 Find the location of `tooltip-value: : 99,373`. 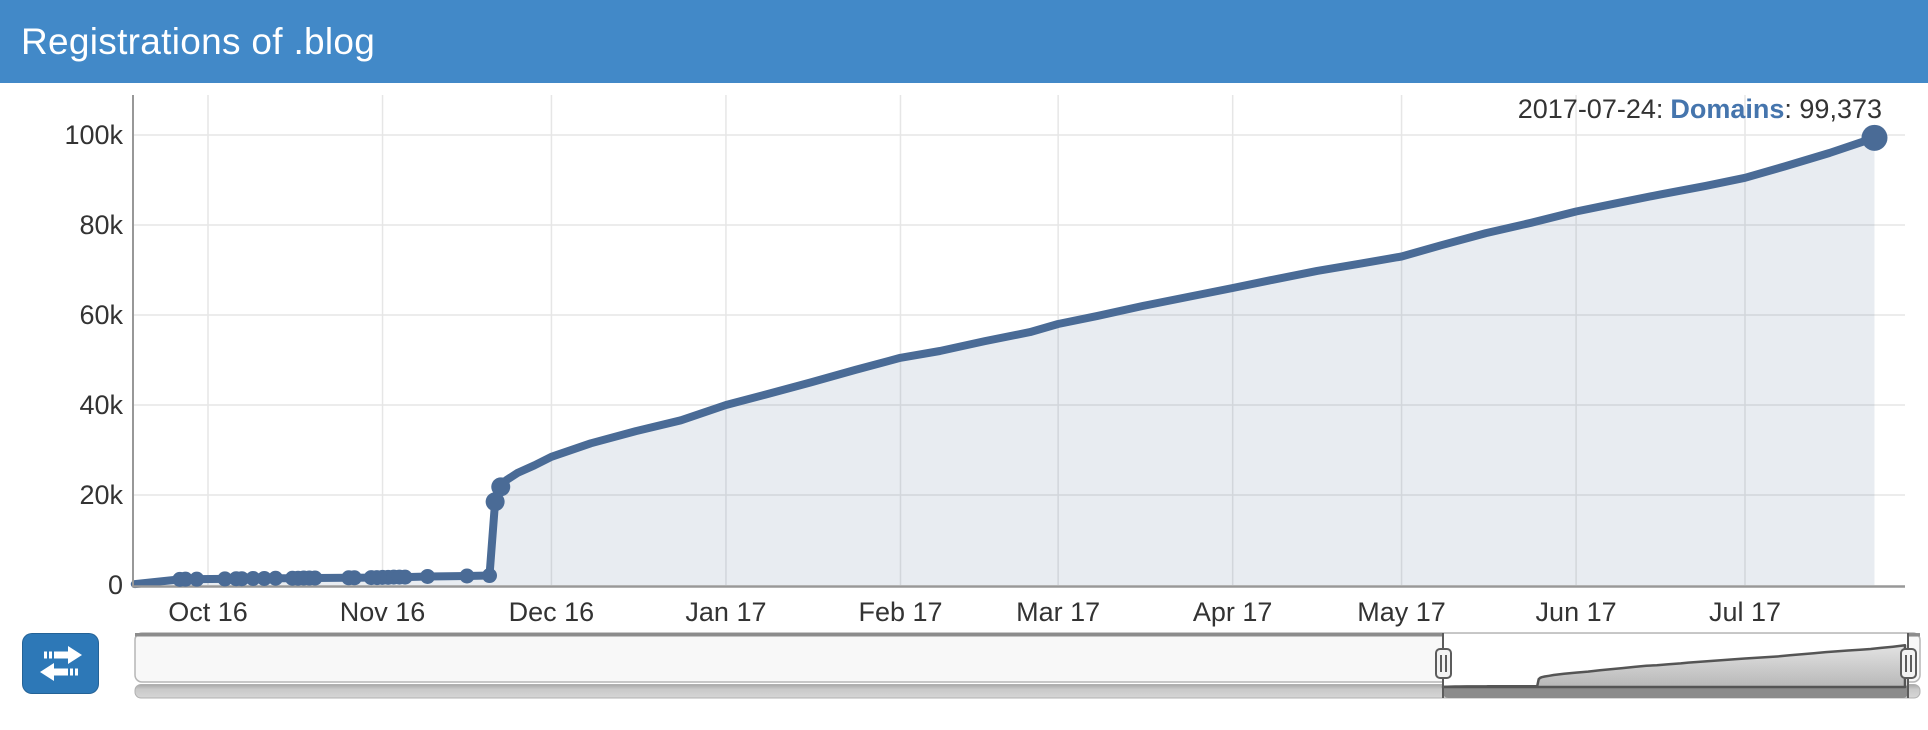

tooltip-value: : 99,373 is located at coordinates (1833, 109).